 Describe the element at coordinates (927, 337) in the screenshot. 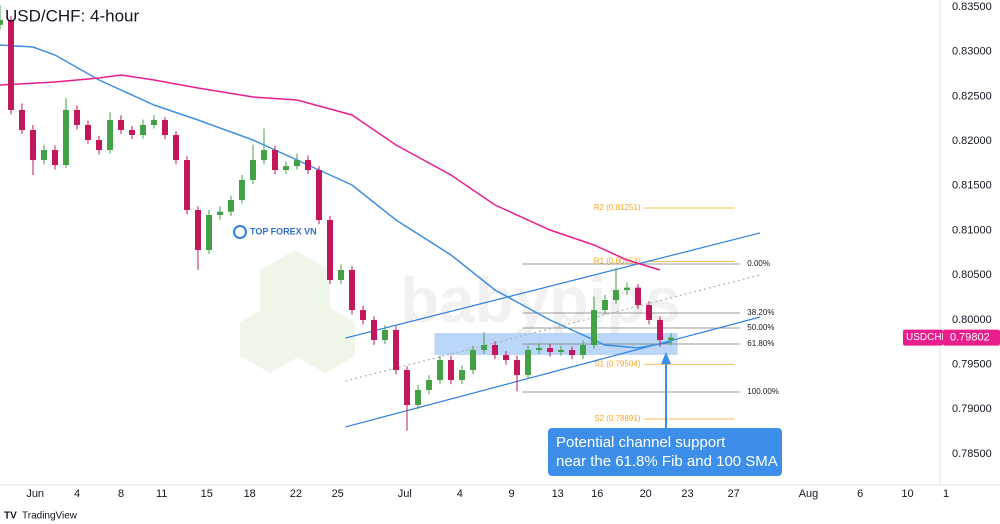

I see `symbol-tag-text: USDCHF` at that location.